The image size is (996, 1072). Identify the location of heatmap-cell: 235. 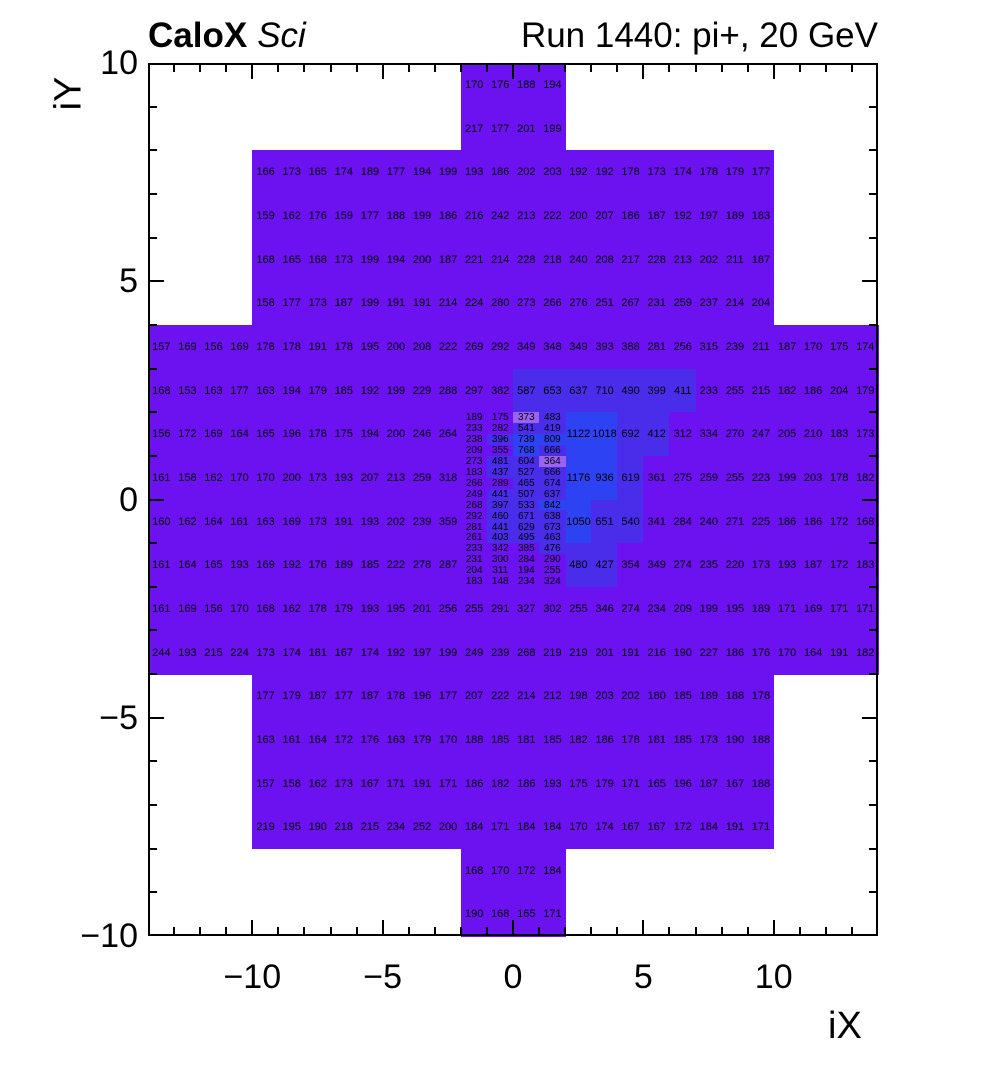
(709, 565).